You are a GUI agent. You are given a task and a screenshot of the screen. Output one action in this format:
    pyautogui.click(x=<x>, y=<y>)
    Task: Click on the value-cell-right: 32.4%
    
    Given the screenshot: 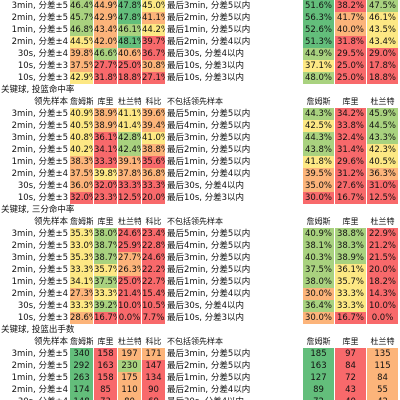 What is the action you would take?
    pyautogui.click(x=350, y=138)
    